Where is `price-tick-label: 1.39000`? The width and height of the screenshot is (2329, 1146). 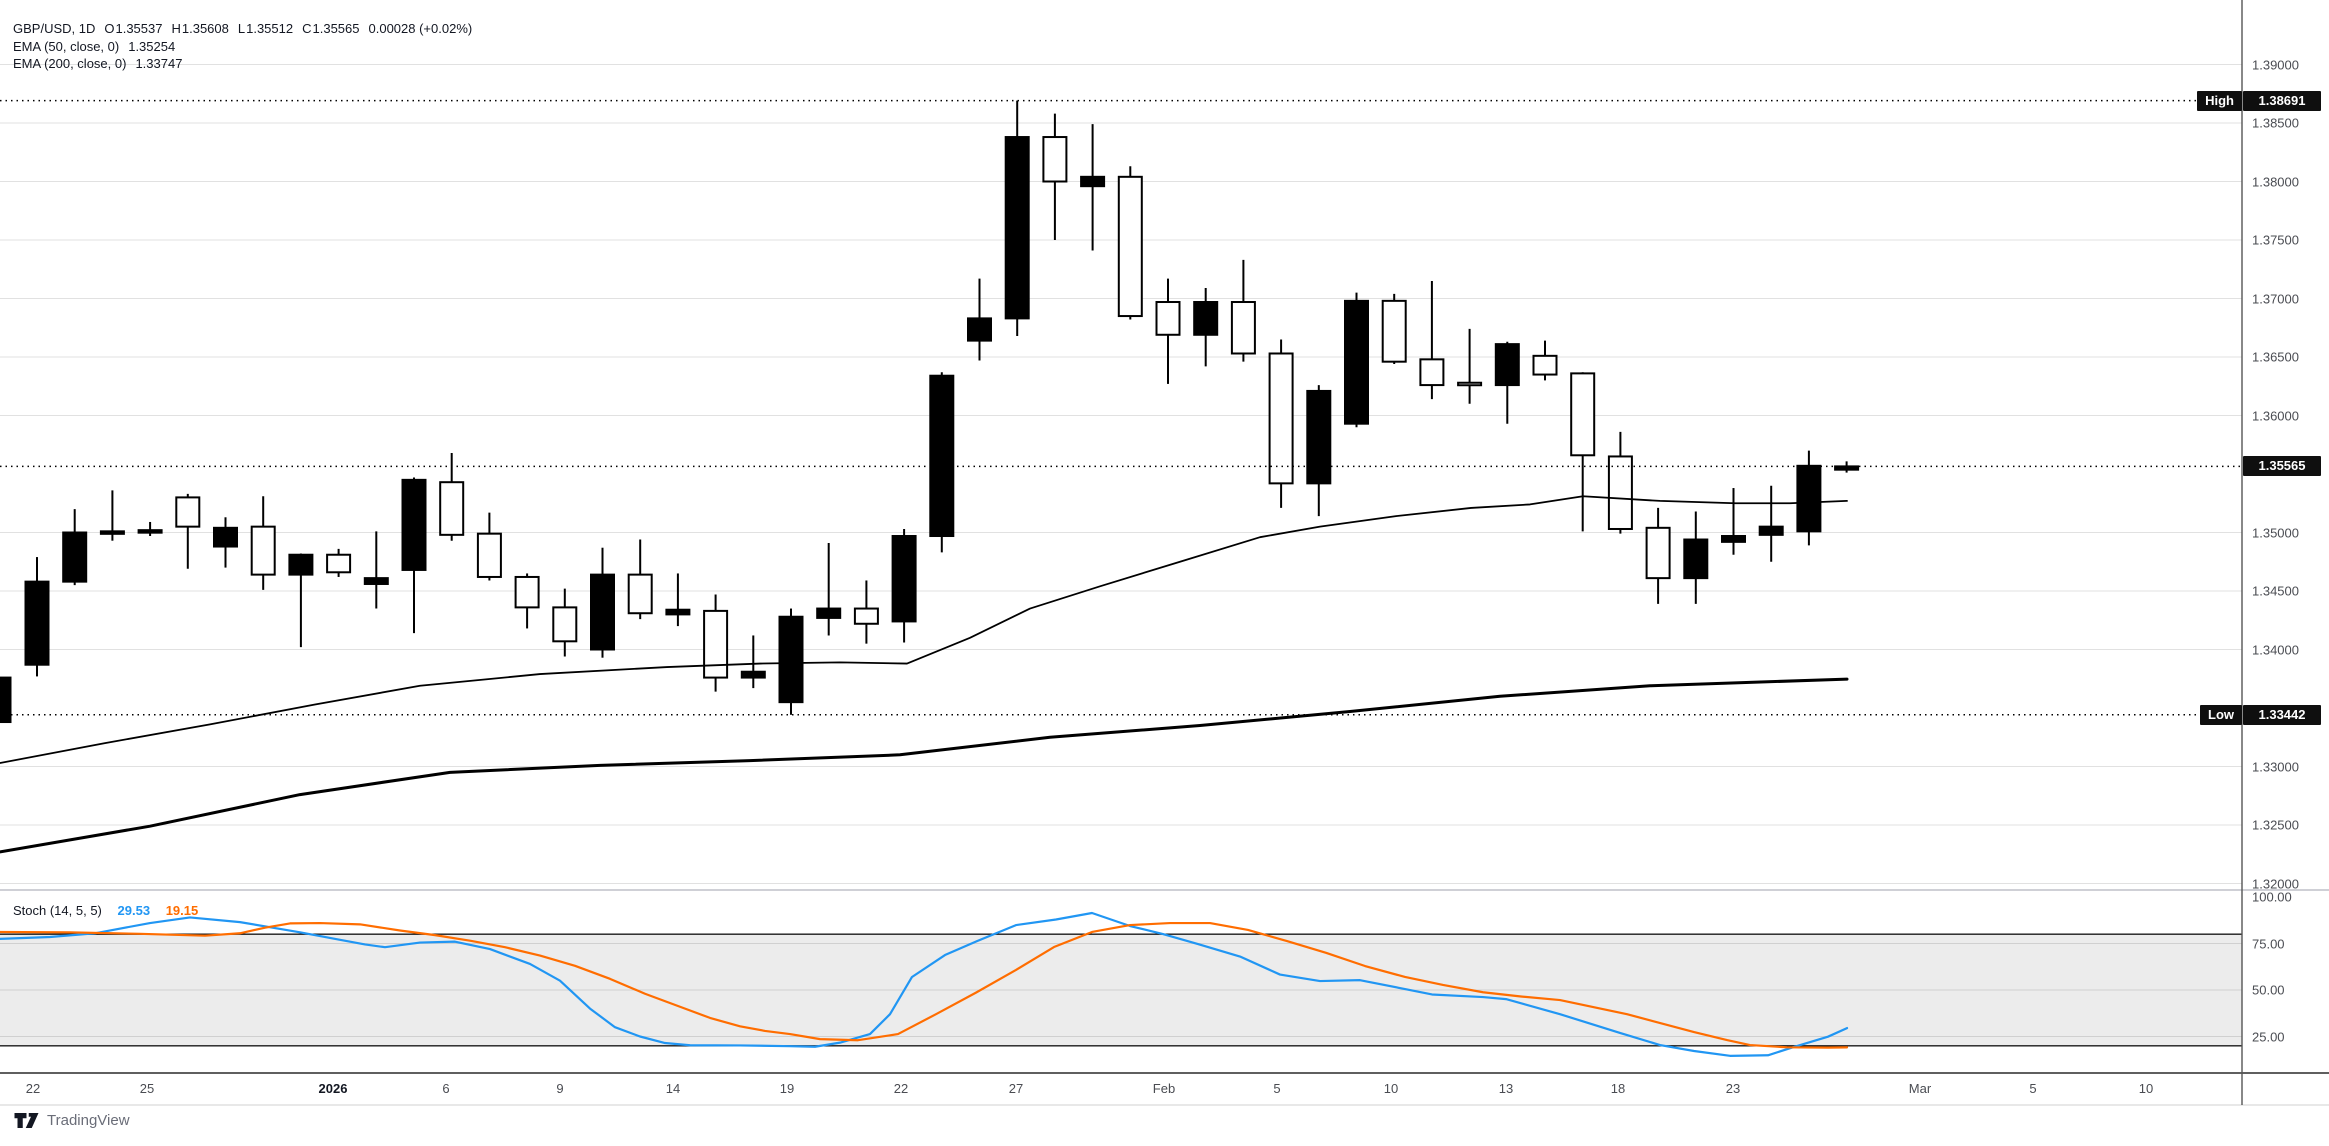 price-tick-label: 1.39000 is located at coordinates (2275, 64).